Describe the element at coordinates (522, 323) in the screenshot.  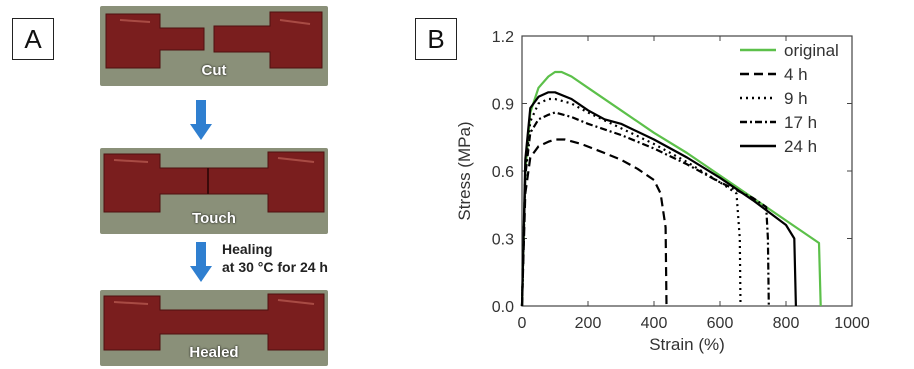
I see `x-tick-label: 0` at that location.